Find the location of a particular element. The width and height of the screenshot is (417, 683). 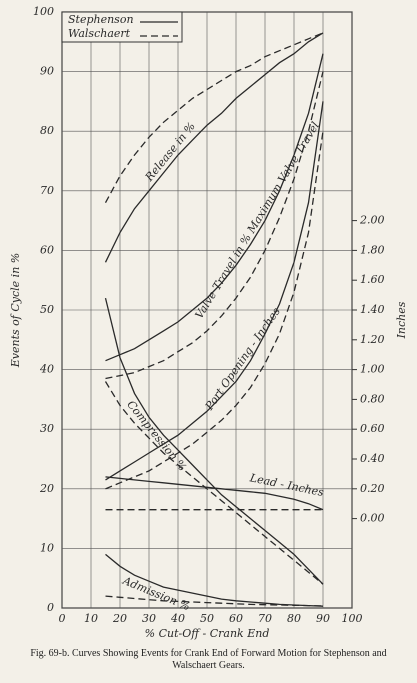

x-tick-label: 30 is located at coordinates (149, 618).